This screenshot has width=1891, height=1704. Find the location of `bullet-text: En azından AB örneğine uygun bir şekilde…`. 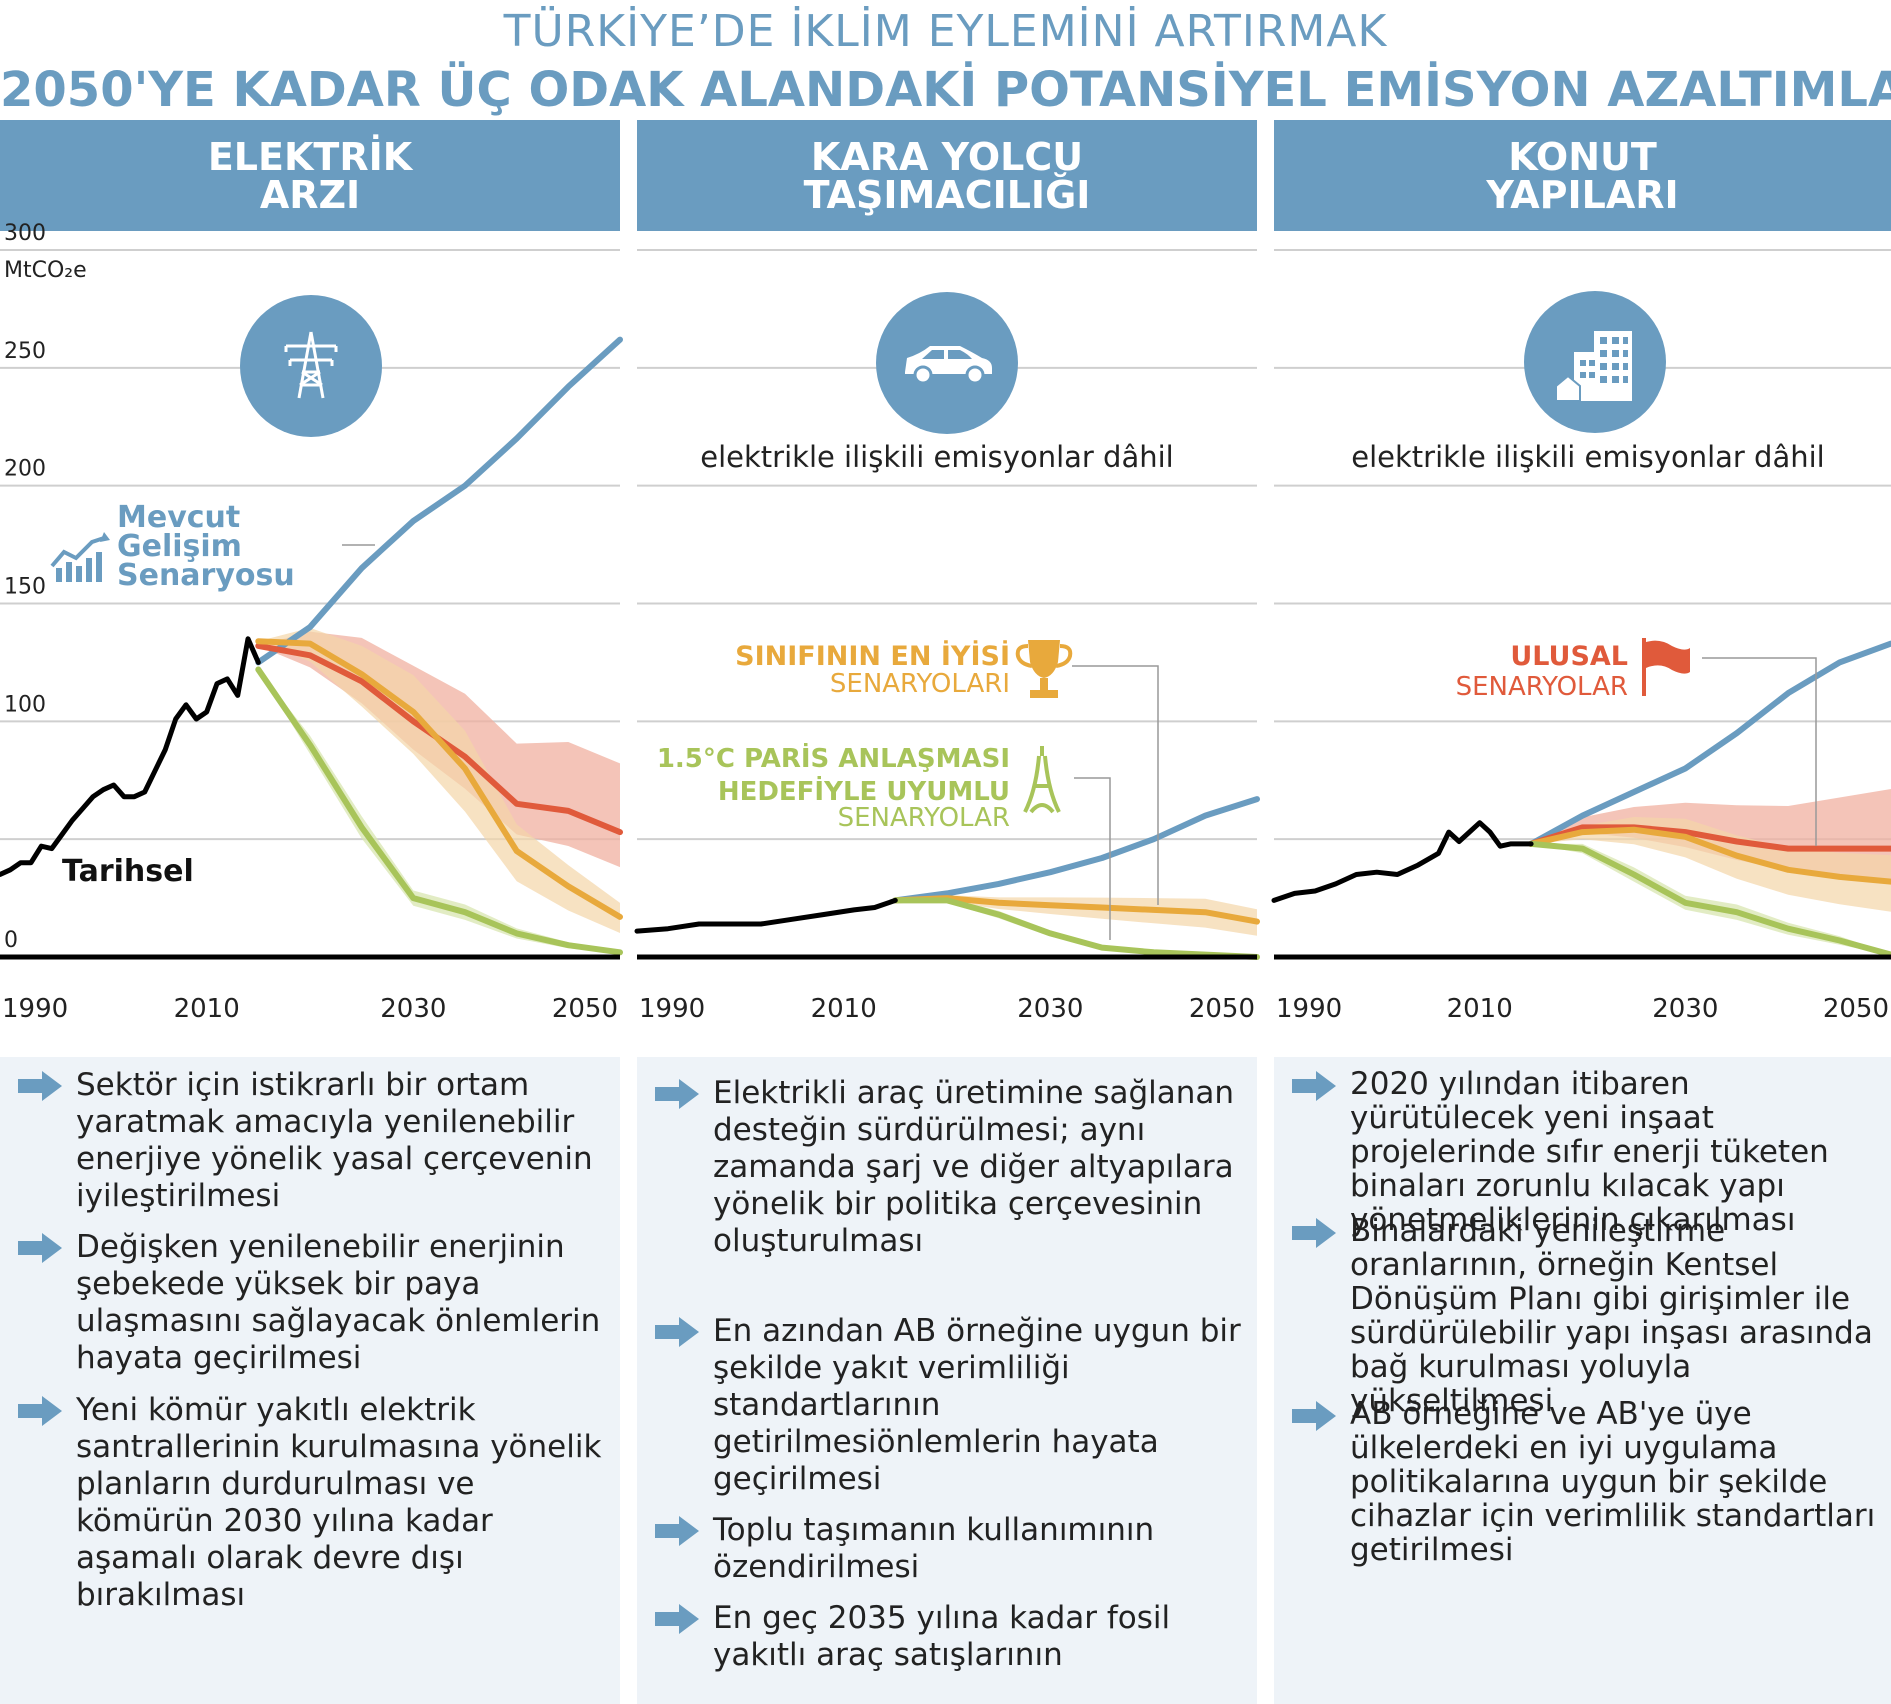

bullet-text: En azından AB örneğine uygun bir şekilde… is located at coordinates (977, 1405).